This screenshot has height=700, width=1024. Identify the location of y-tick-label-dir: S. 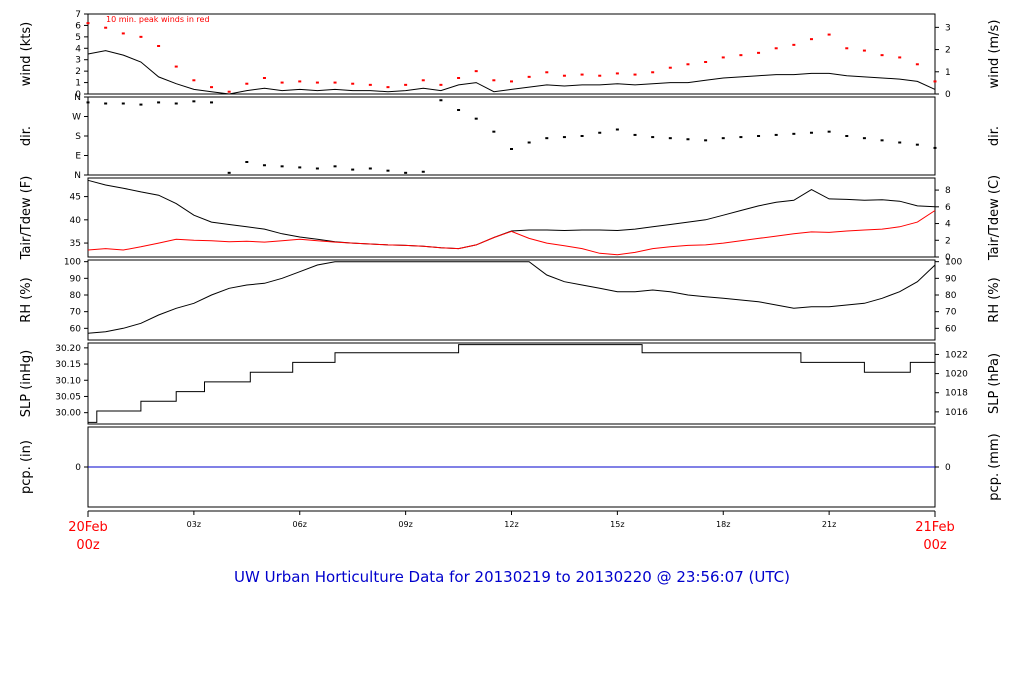
(78, 137).